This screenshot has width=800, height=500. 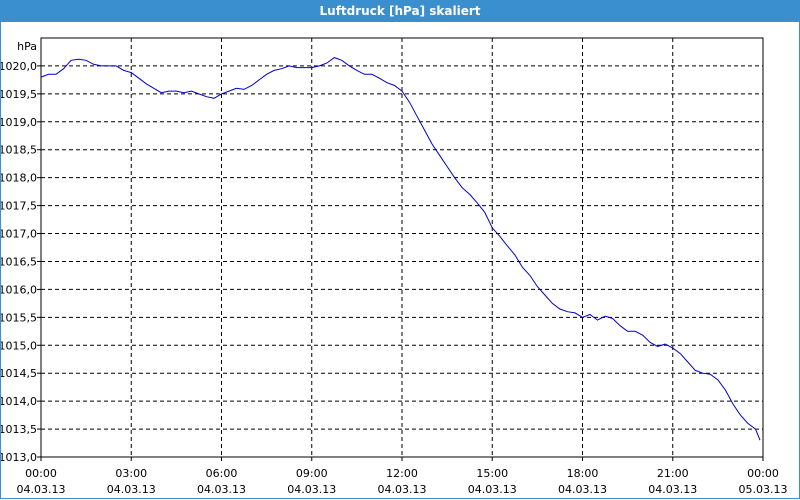 I want to click on y-tick-label: 1015,5, so click(x=19, y=317).